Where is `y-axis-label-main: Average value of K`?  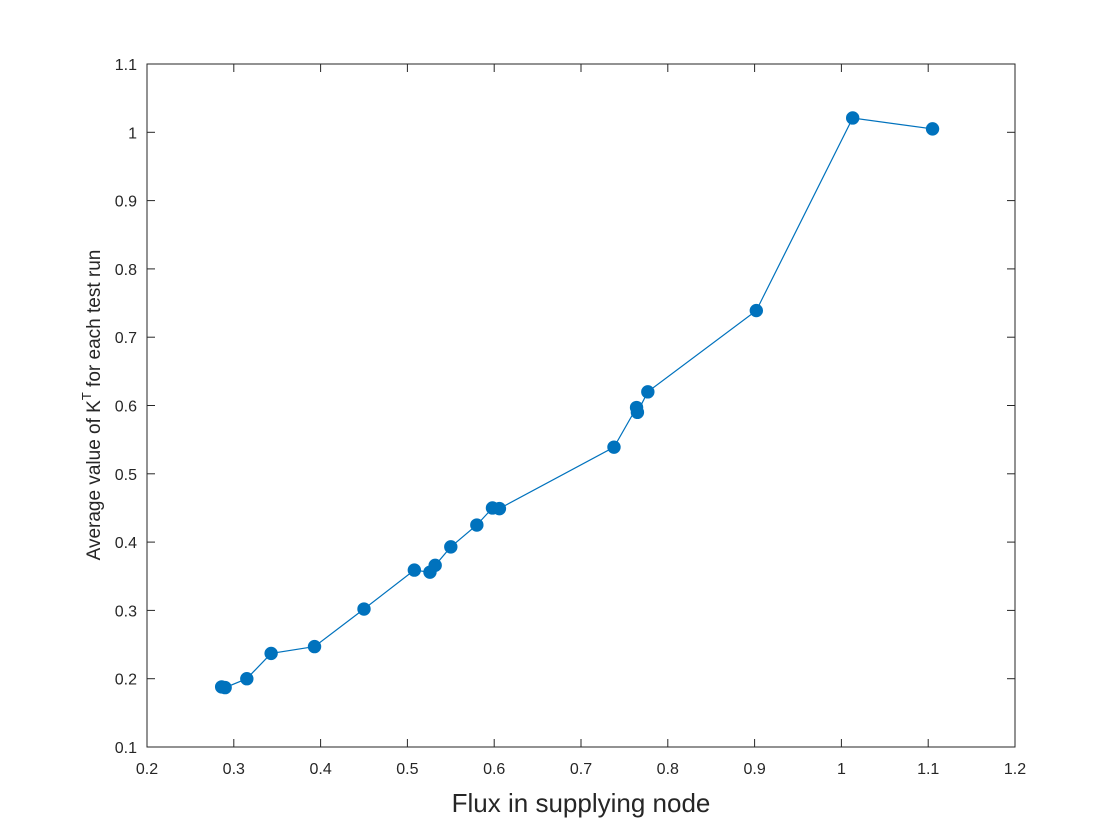
y-axis-label-main: Average value of K is located at coordinates (94, 480).